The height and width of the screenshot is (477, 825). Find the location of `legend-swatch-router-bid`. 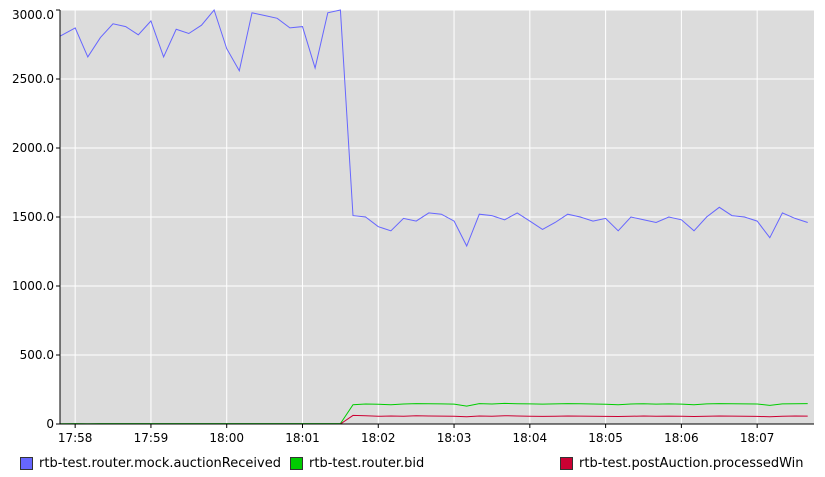

legend-swatch-router-bid is located at coordinates (296, 463).